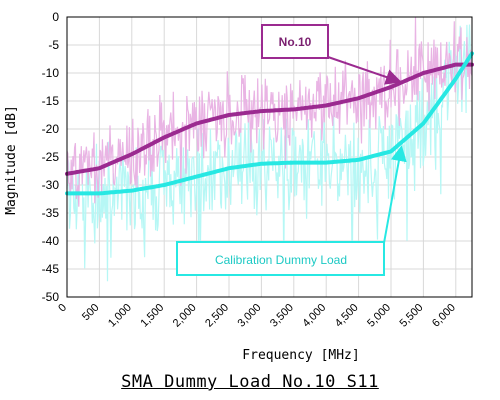  What do you see at coordinates (51, 129) in the screenshot?
I see `y-tick-label: -20` at bounding box center [51, 129].